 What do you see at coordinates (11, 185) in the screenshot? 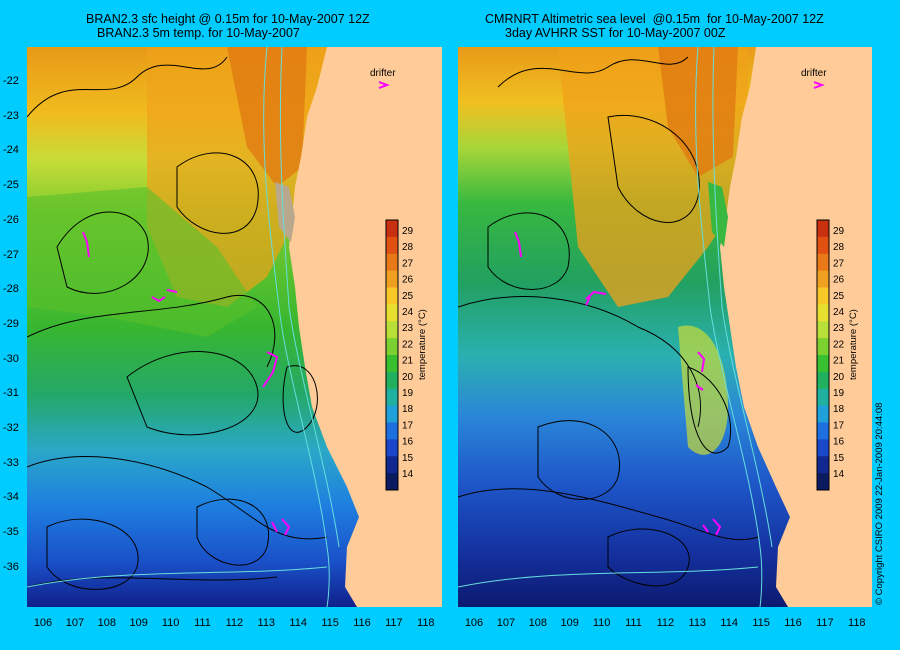
I see `latitude-label: -25` at bounding box center [11, 185].